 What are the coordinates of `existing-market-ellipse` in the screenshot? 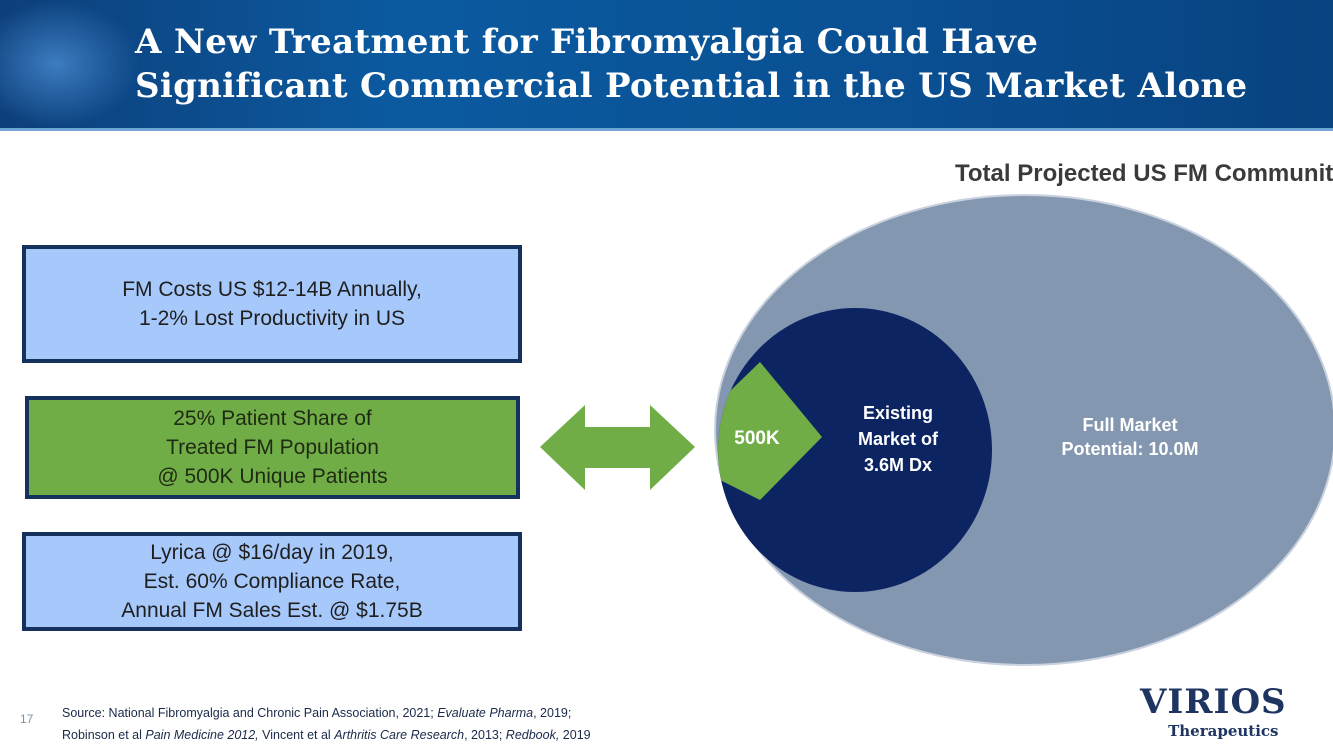 It's located at (855, 450).